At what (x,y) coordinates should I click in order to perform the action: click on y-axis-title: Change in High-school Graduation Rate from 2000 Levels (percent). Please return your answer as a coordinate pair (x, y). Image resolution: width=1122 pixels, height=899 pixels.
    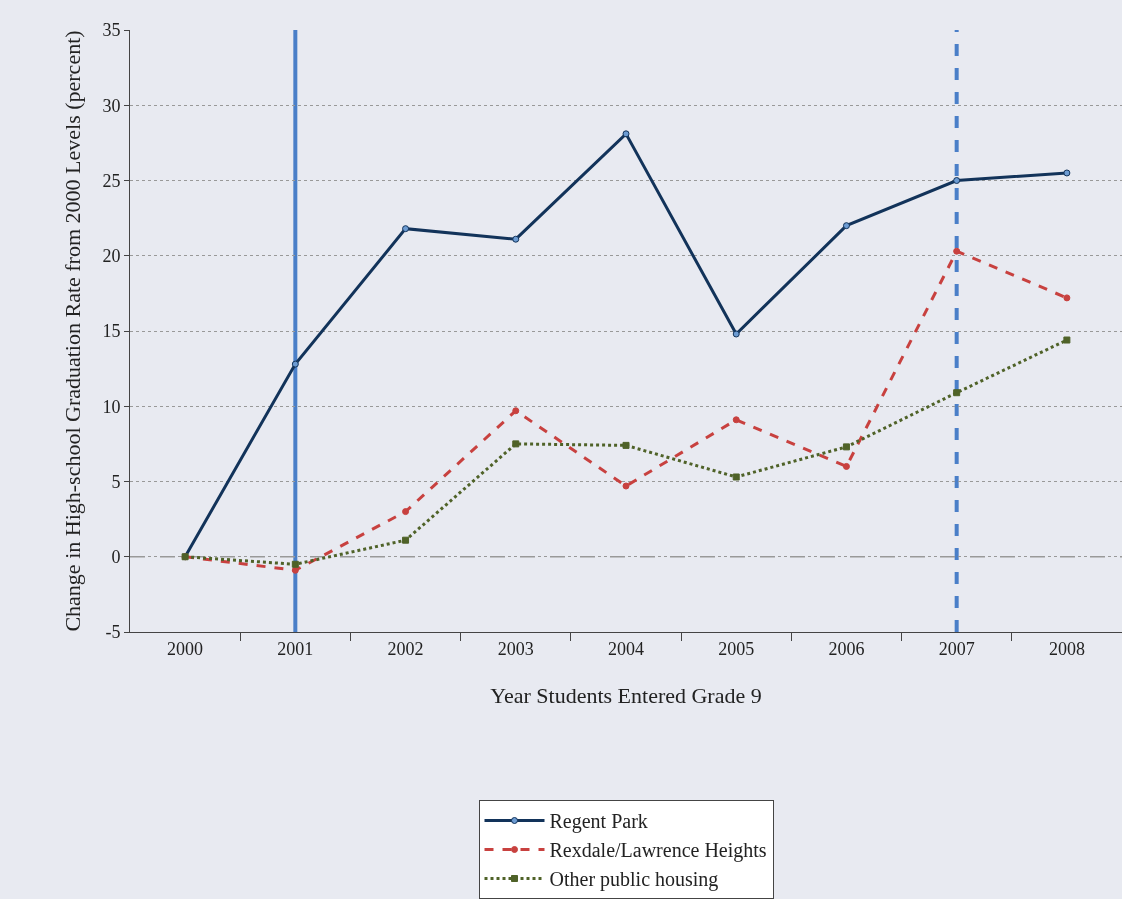
    Looking at the image, I should click on (73, 331).